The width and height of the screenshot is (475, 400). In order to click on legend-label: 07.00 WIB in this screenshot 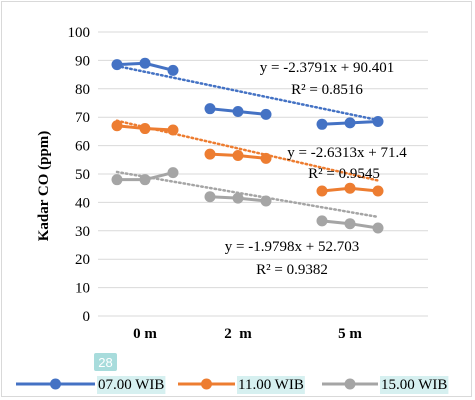, I will do `click(131, 385)`.